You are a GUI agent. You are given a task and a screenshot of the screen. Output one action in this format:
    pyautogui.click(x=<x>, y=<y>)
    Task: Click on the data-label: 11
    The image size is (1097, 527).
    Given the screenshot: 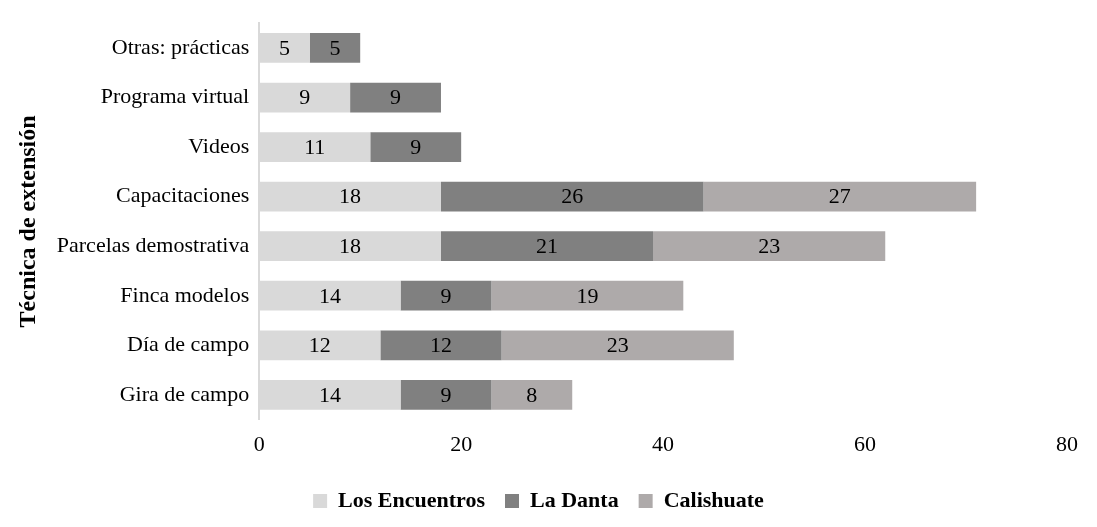 What is the action you would take?
    pyautogui.click(x=315, y=146)
    